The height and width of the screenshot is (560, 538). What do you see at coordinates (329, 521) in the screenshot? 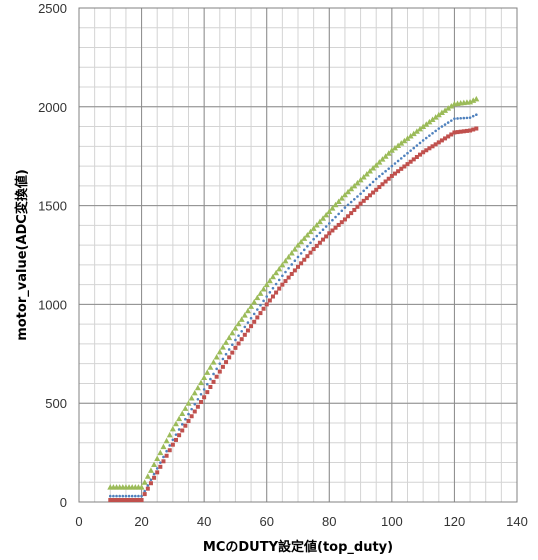
I see `x-tick-label: 80` at bounding box center [329, 521].